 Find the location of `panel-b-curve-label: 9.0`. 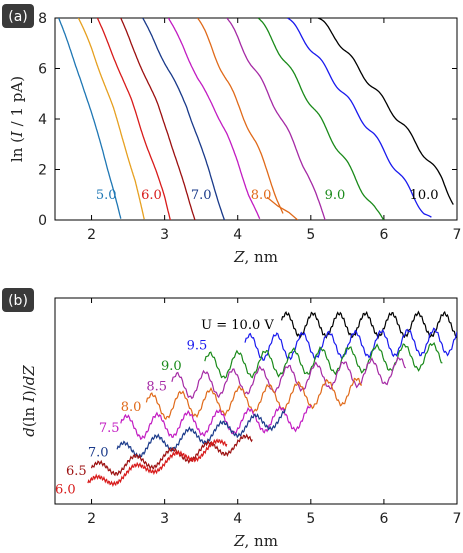

panel-b-curve-label: 9.0 is located at coordinates (171, 366).